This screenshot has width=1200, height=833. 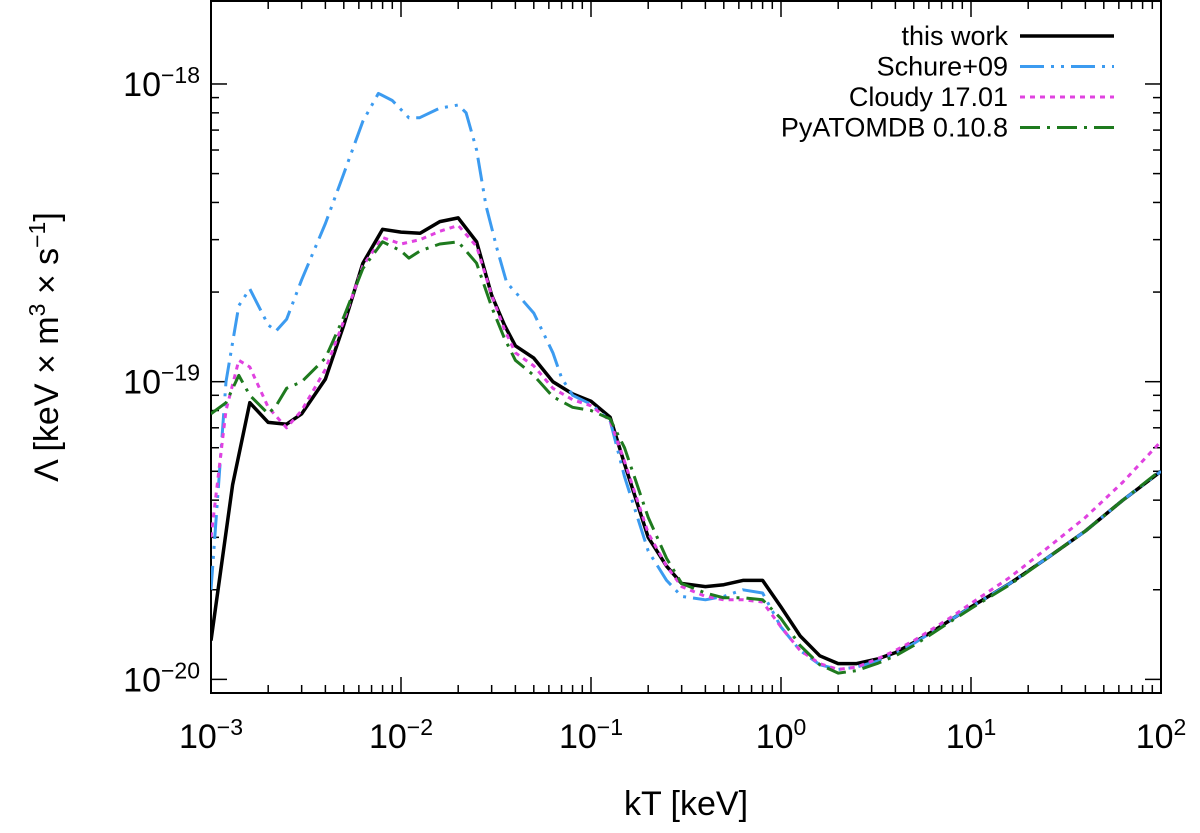 I want to click on y-tick-label: 10−18, so click(x=161, y=83).